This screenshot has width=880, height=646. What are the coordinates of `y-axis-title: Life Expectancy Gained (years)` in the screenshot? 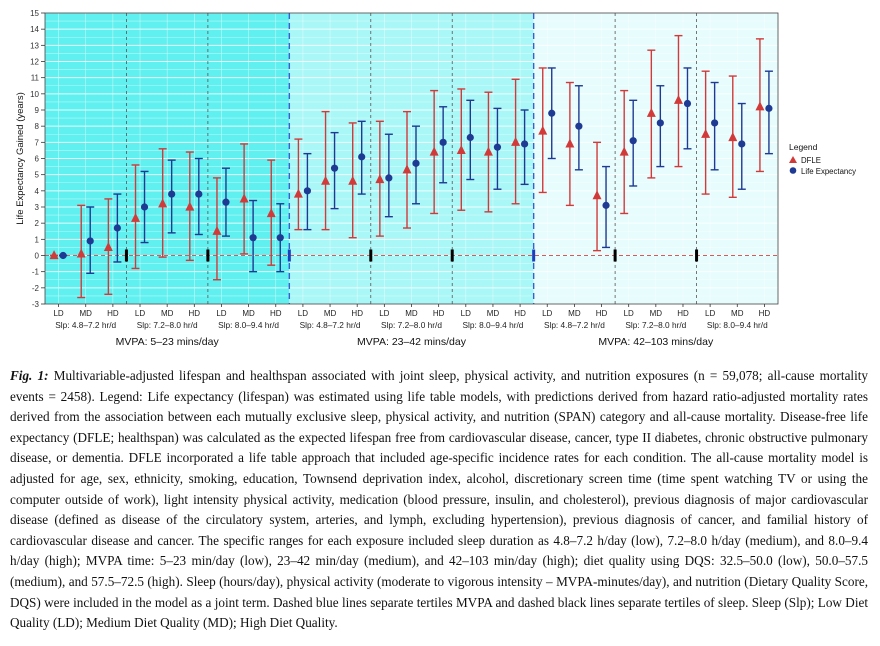 It's located at (20, 158).